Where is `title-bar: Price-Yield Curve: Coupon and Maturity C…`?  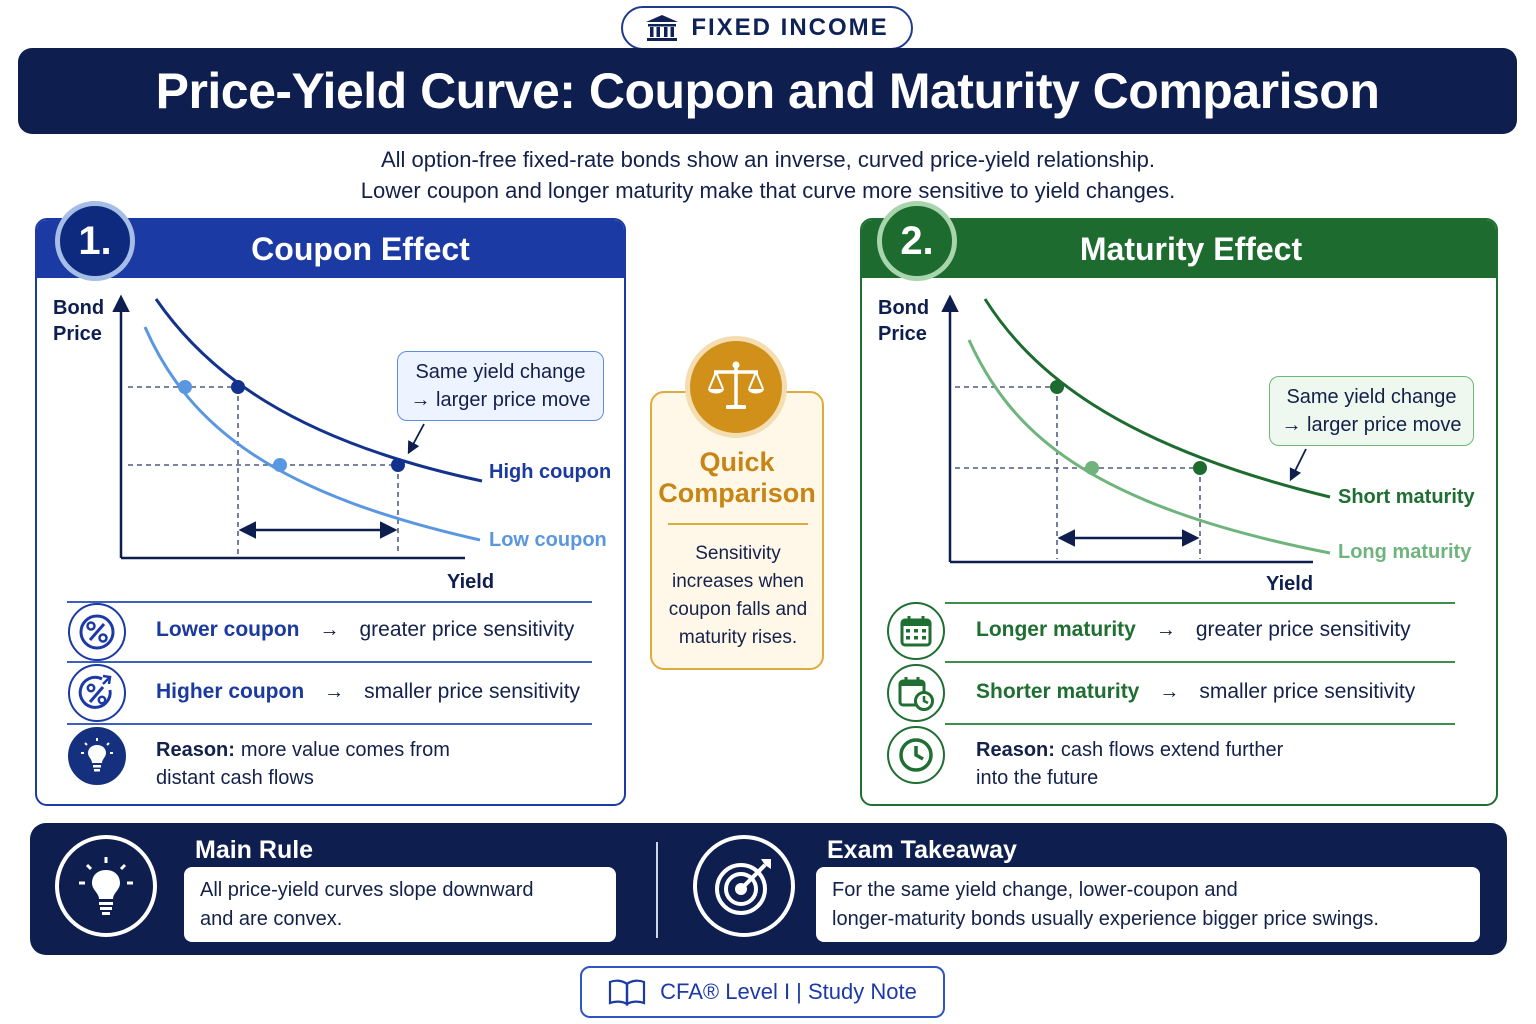 title-bar: Price-Yield Curve: Coupon and Maturity C… is located at coordinates (767, 91).